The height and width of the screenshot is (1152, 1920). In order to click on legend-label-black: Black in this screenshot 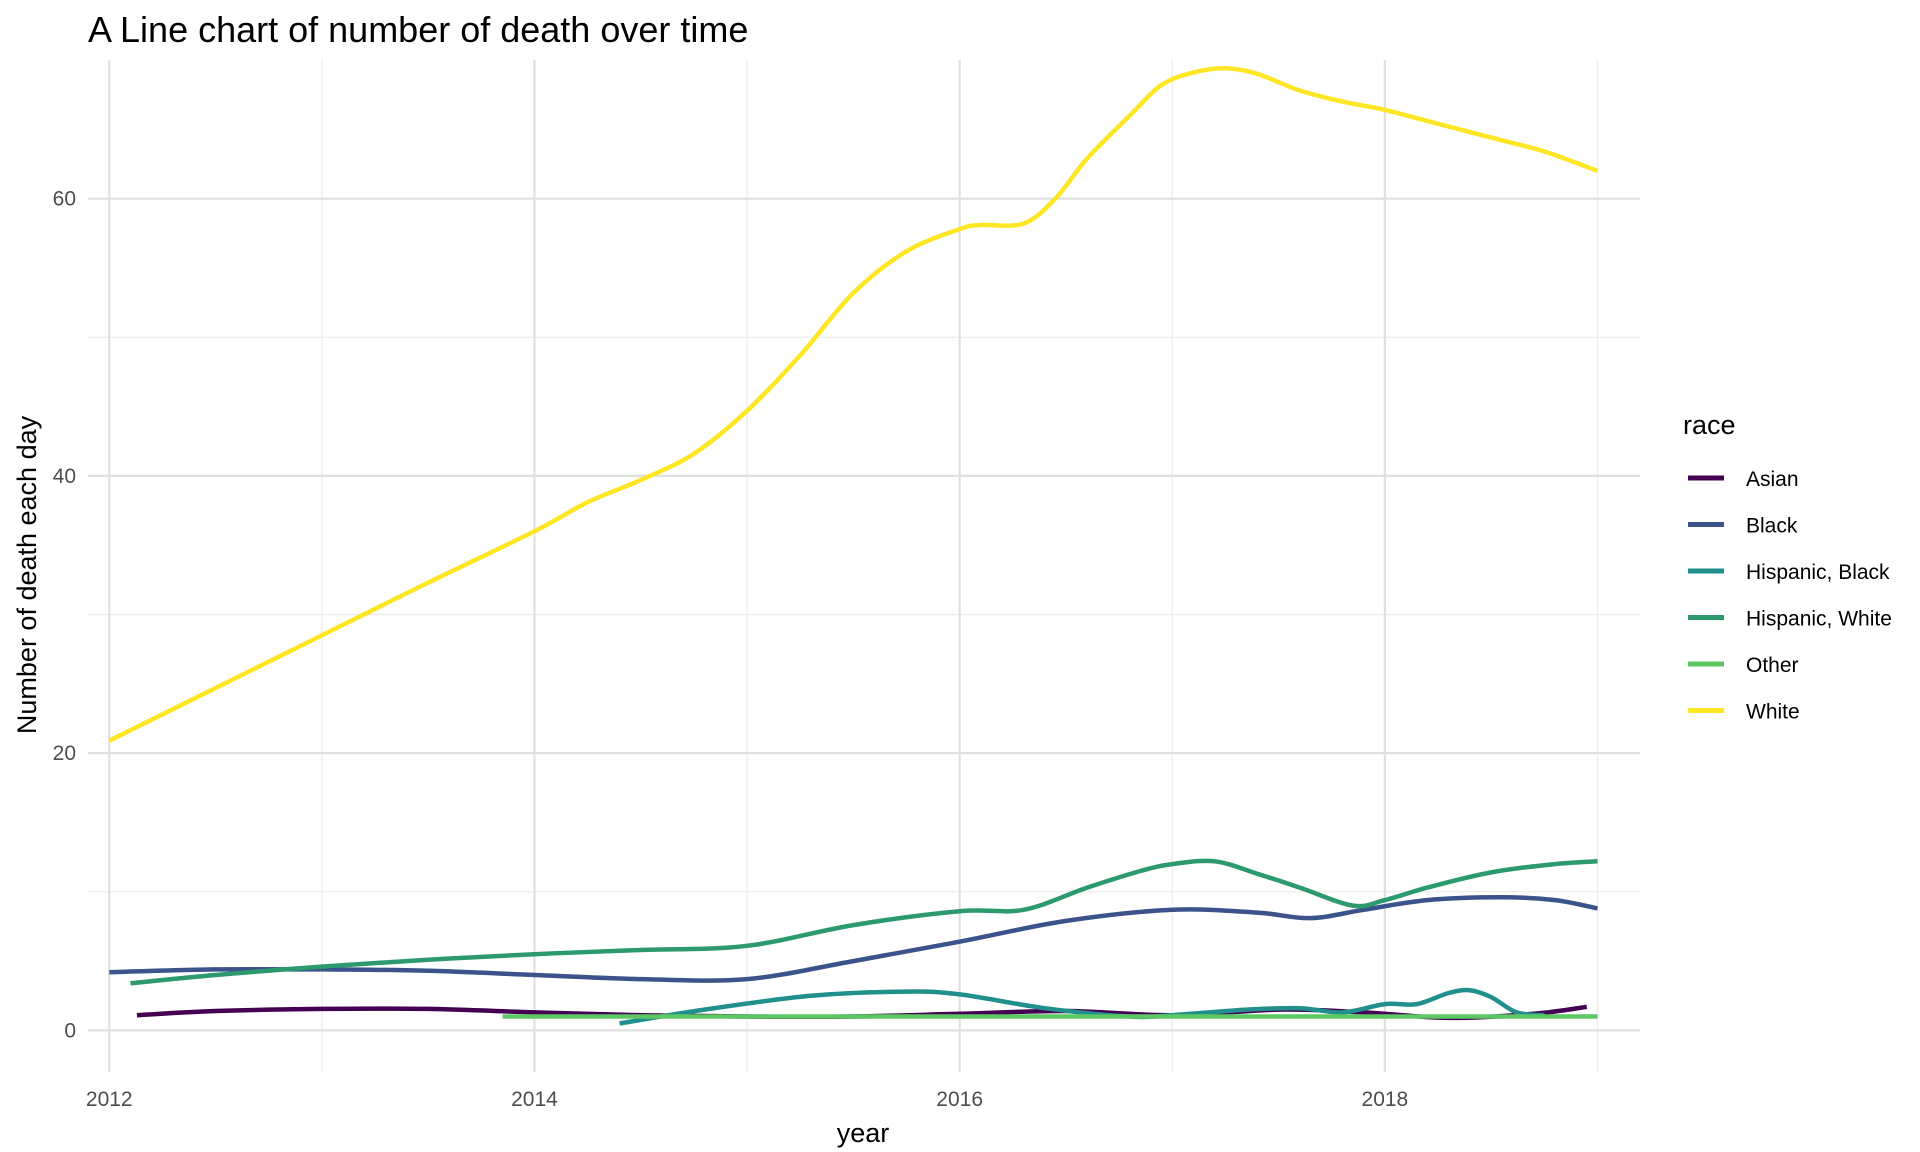, I will do `click(1772, 526)`.